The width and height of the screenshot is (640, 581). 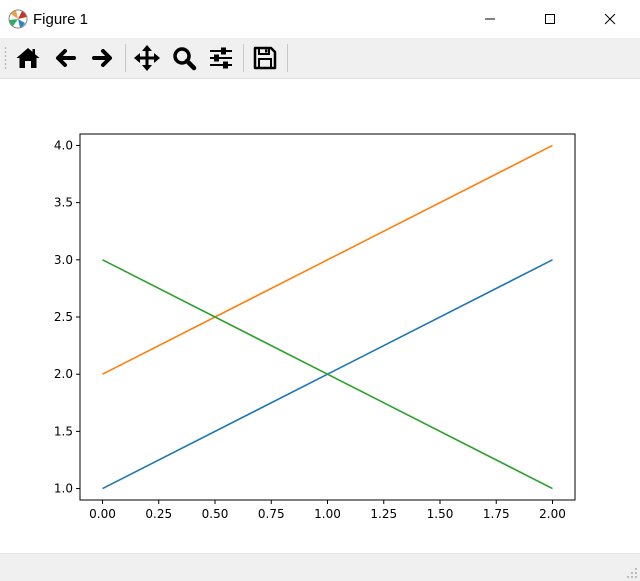 What do you see at coordinates (158, 514) in the screenshot?
I see `x-tick-label: 0.25` at bounding box center [158, 514].